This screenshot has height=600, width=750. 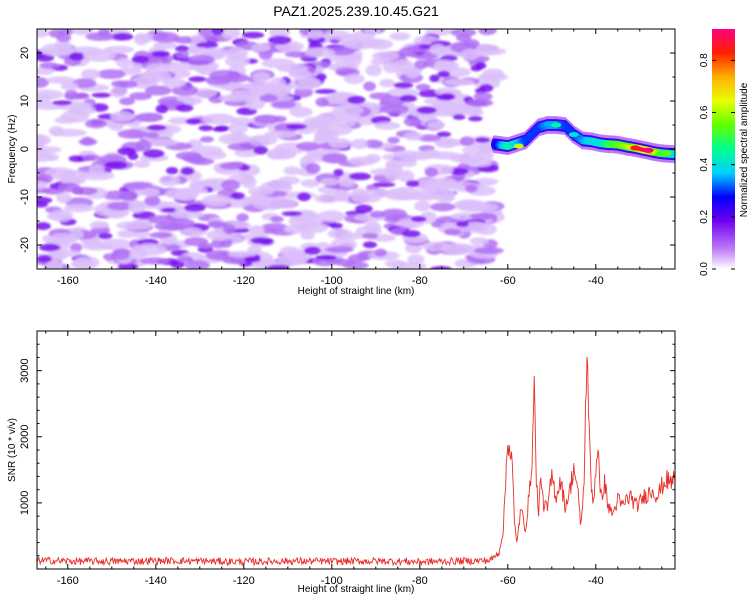 What do you see at coordinates (704, 269) in the screenshot?
I see `colorbar-tick-label: 0.0` at bounding box center [704, 269].